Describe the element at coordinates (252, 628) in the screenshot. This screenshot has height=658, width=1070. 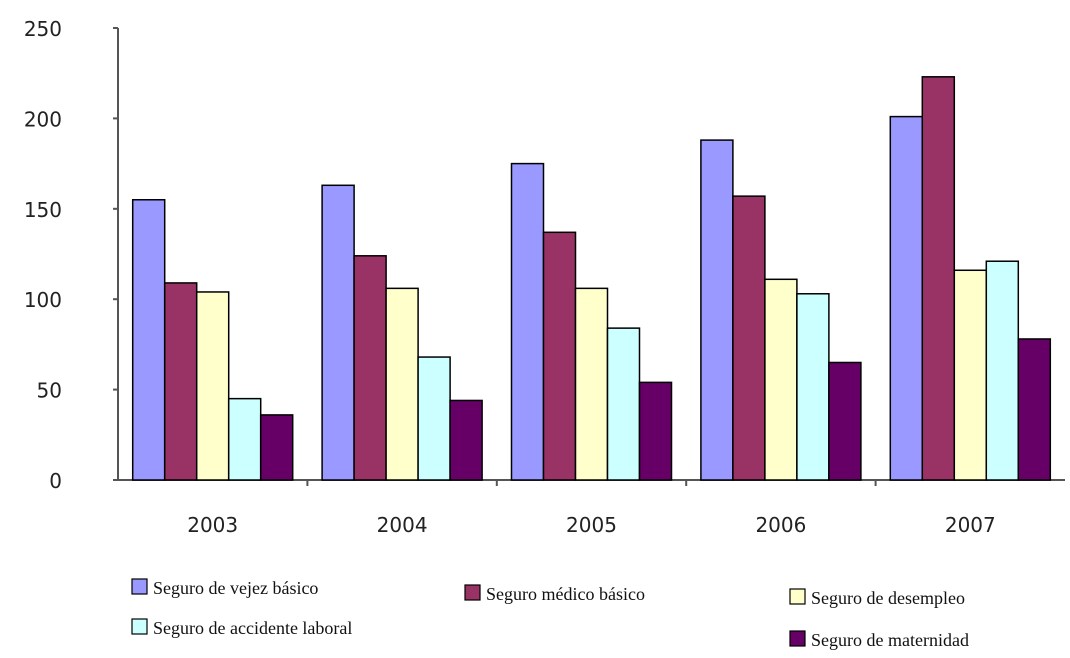
I see `legend-label: Seguro de accidente laboral` at that location.